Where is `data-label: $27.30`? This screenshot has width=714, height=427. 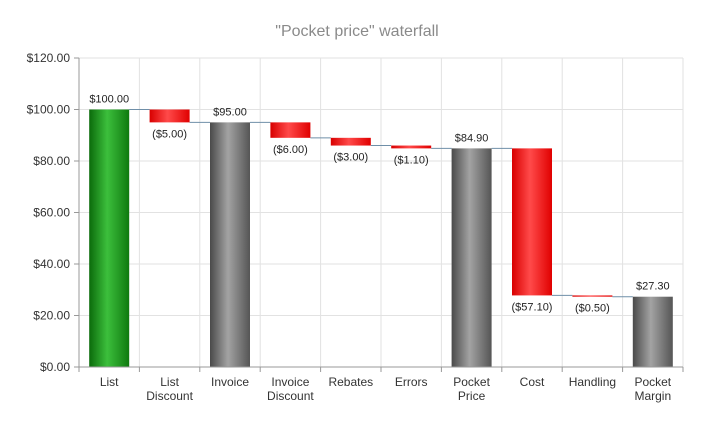
data-label: $27.30 is located at coordinates (653, 287).